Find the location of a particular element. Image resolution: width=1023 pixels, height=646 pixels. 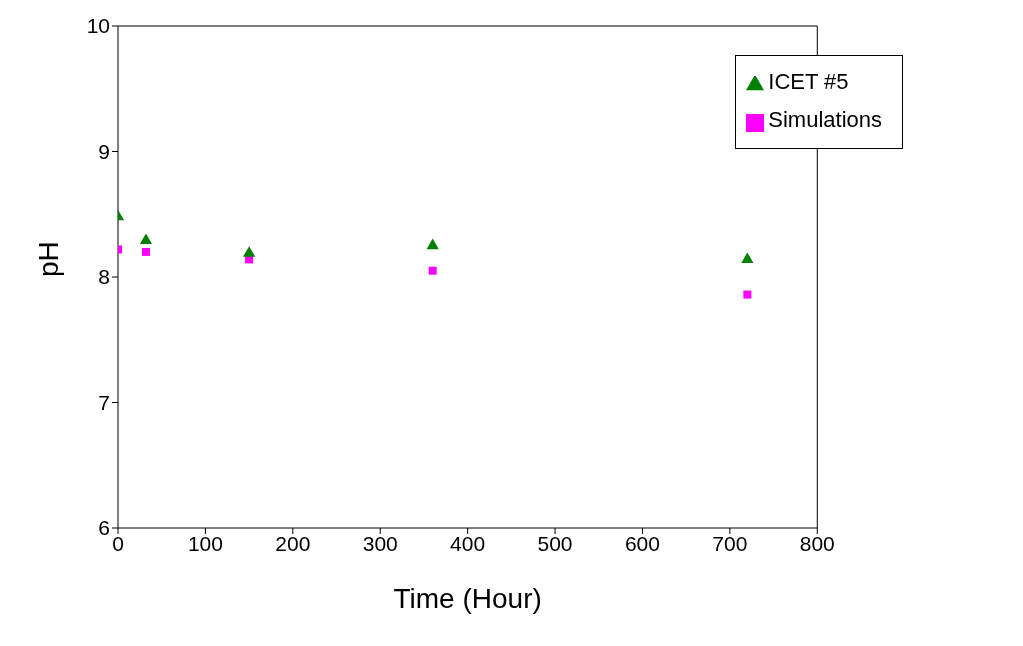

x-tick-label: 100 is located at coordinates (205, 543).